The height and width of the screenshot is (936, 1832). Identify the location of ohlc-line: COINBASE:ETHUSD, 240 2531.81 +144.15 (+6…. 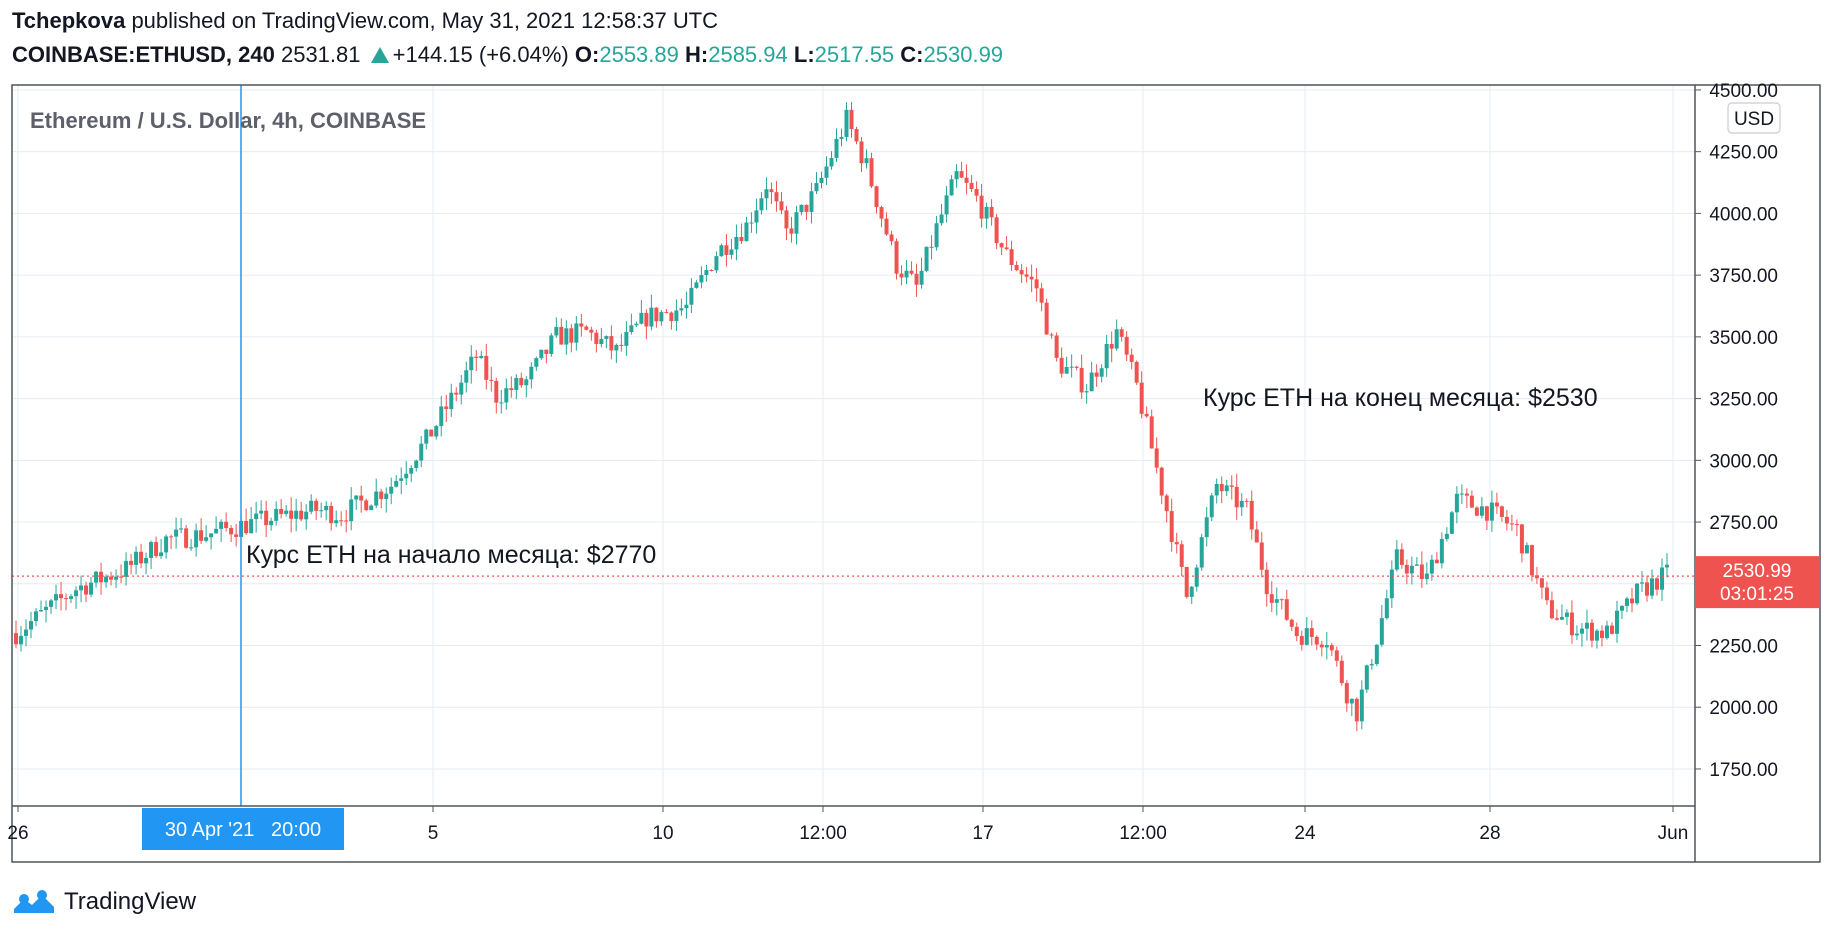
(507, 55).